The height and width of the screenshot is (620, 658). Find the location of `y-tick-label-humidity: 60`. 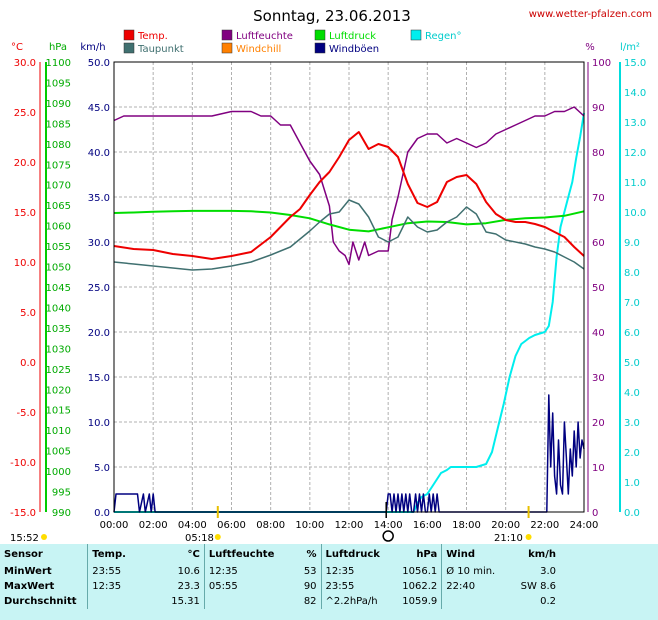

y-tick-label-humidity: 60 is located at coordinates (598, 243).